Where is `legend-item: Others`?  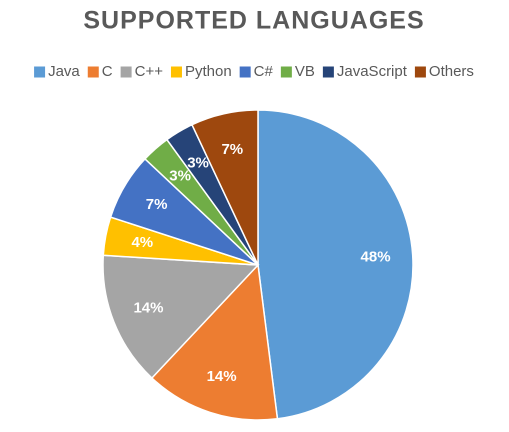
legend-item: Others is located at coordinates (444, 71).